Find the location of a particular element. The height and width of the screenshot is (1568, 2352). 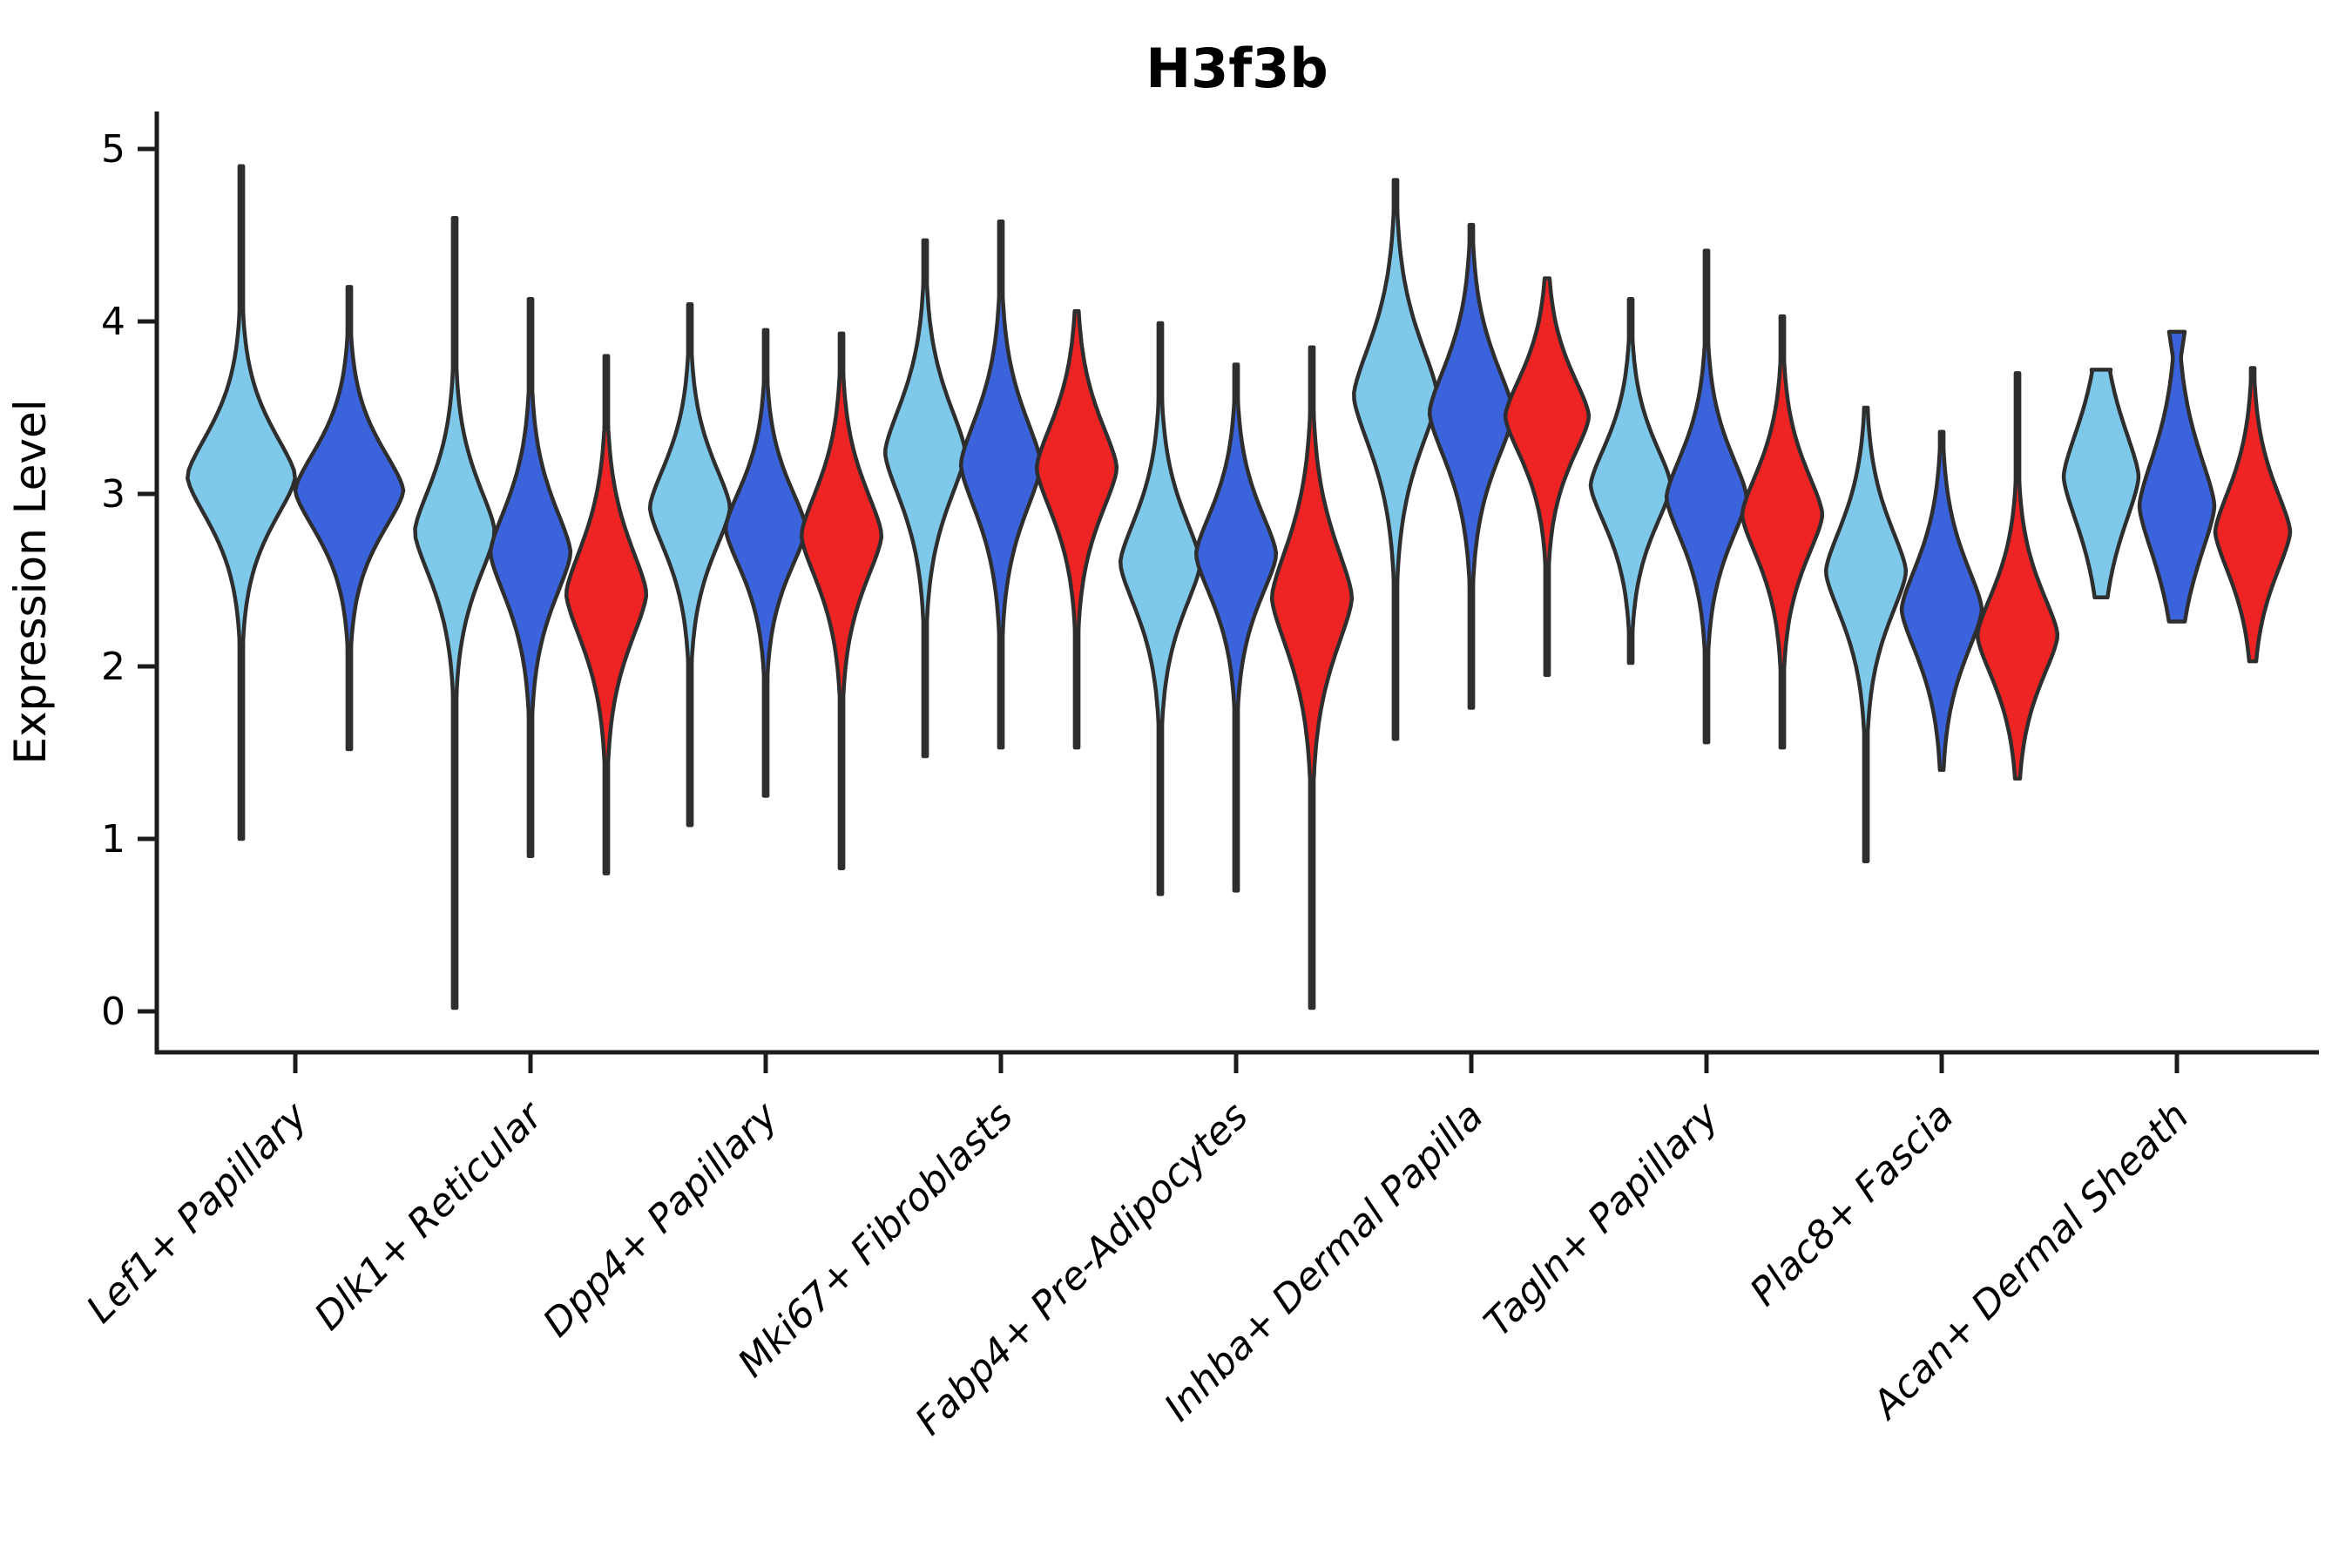

y-tick-label-5: 5 is located at coordinates (113, 150).